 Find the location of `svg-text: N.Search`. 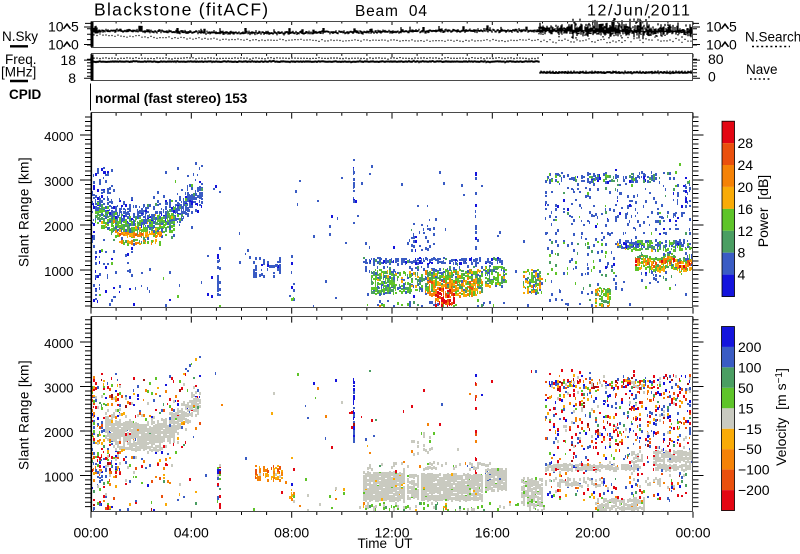

svg-text: N.Search is located at coordinates (772, 37).